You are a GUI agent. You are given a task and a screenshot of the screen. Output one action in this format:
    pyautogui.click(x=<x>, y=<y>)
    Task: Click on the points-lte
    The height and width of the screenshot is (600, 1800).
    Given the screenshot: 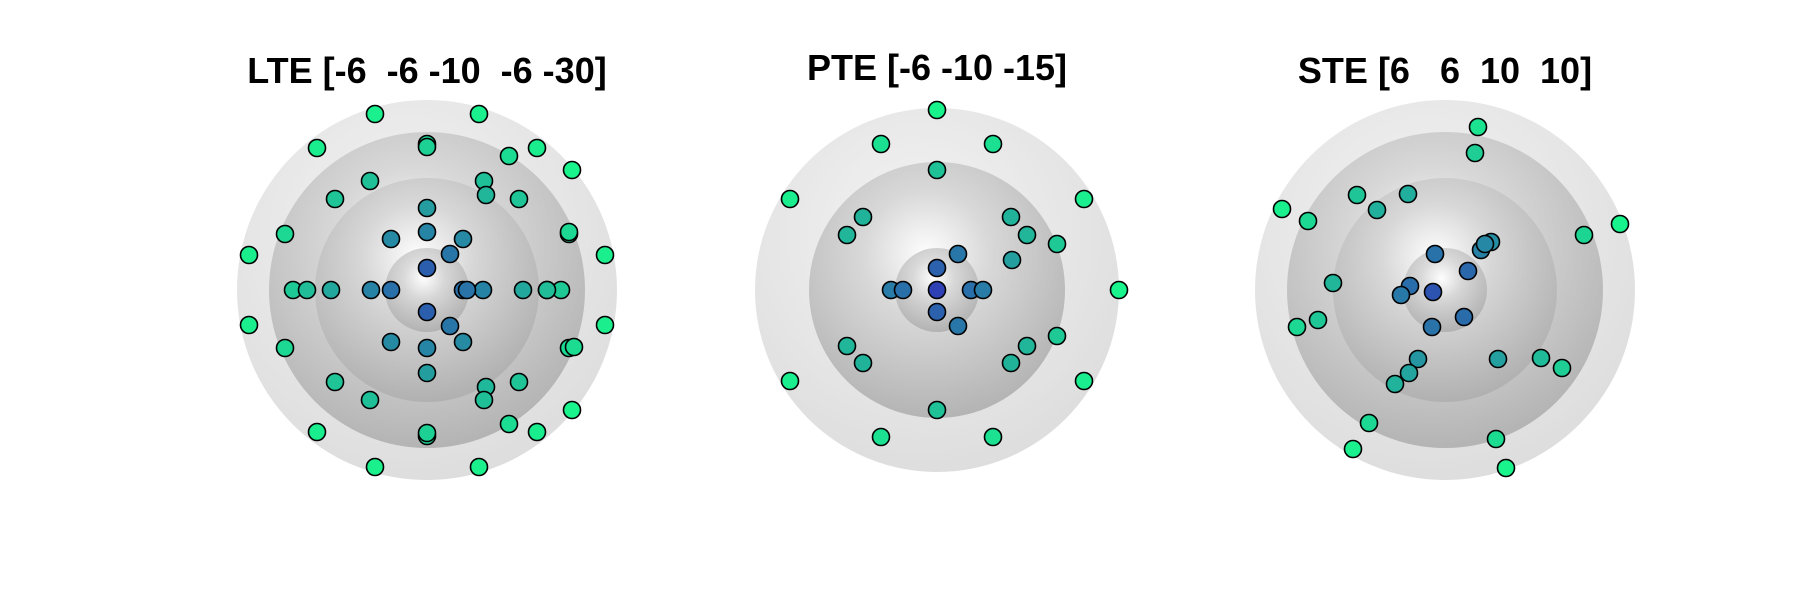 What is the action you would take?
    pyautogui.click(x=427, y=290)
    